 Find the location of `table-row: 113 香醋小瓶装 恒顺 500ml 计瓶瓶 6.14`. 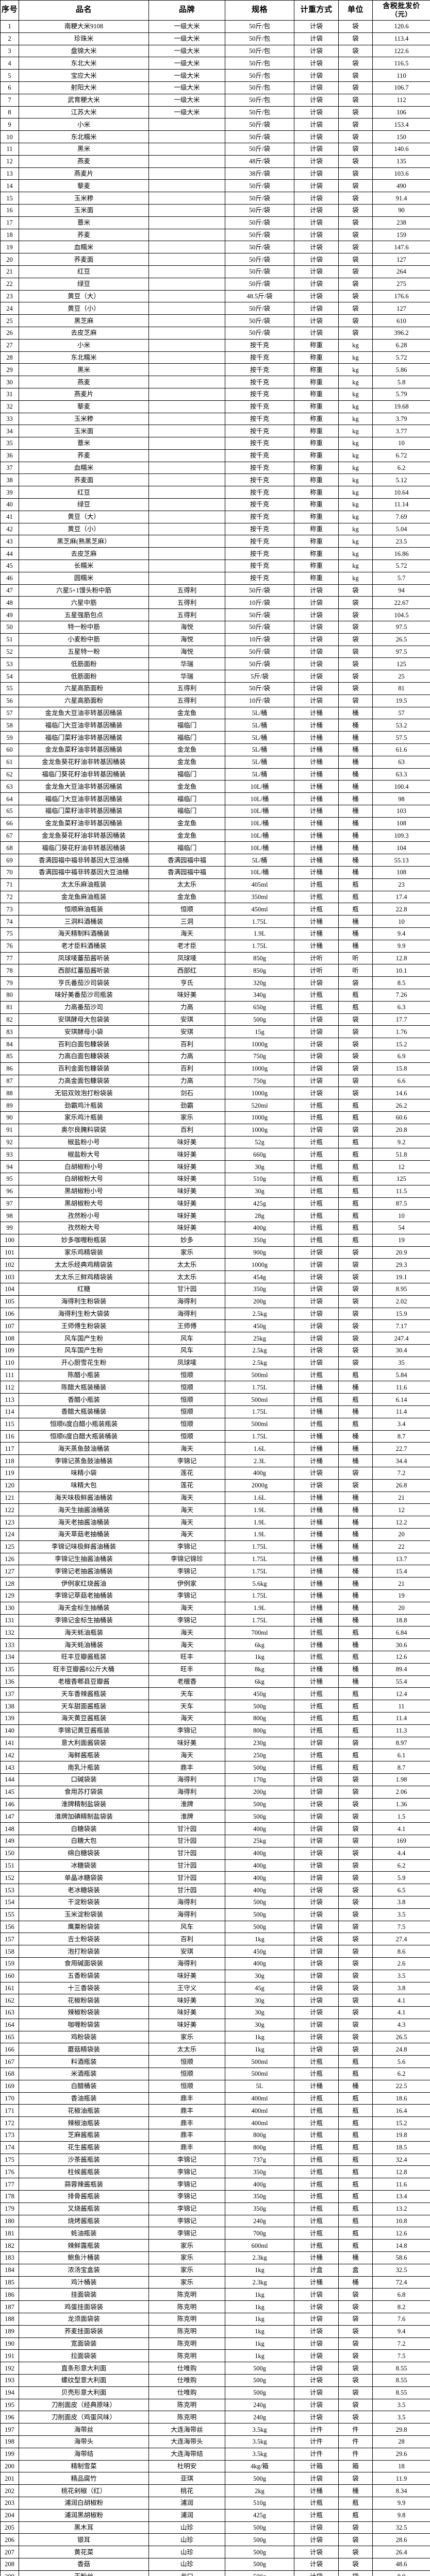

table-row: 113 香醋小瓶装 恒顺 500ml 计瓶瓶 6.14 is located at coordinates (215, 1399).